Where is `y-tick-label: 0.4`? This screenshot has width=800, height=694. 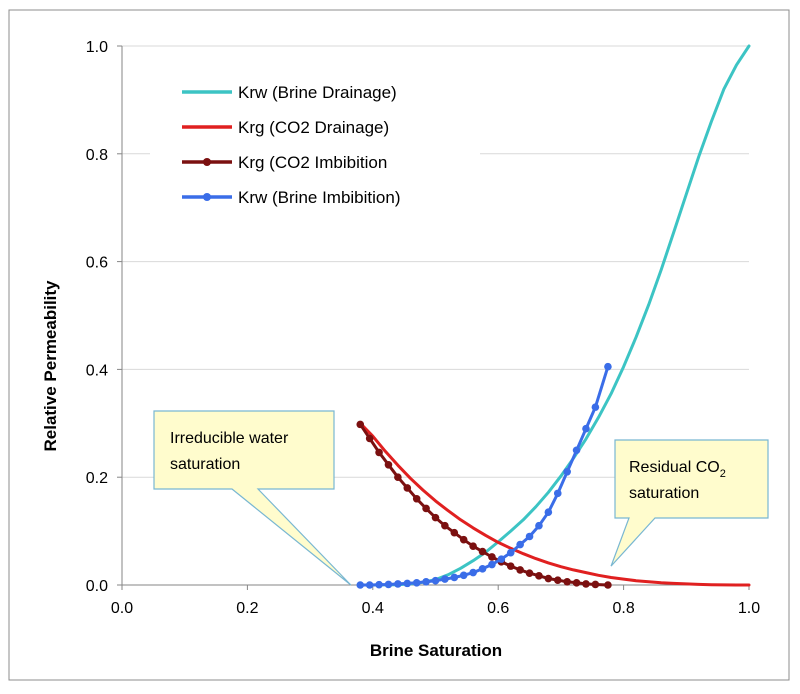 y-tick-label: 0.4 is located at coordinates (97, 370).